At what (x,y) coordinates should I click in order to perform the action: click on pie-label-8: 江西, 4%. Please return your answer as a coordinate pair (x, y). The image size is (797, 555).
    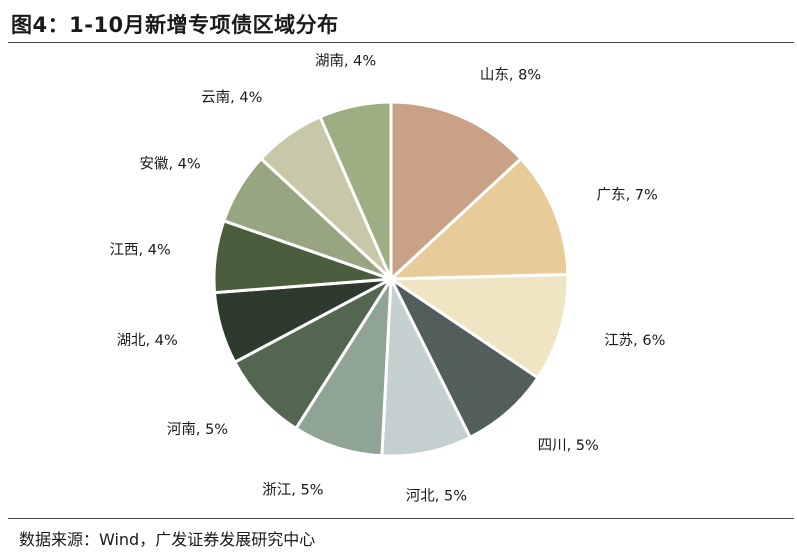
    Looking at the image, I should click on (140, 250).